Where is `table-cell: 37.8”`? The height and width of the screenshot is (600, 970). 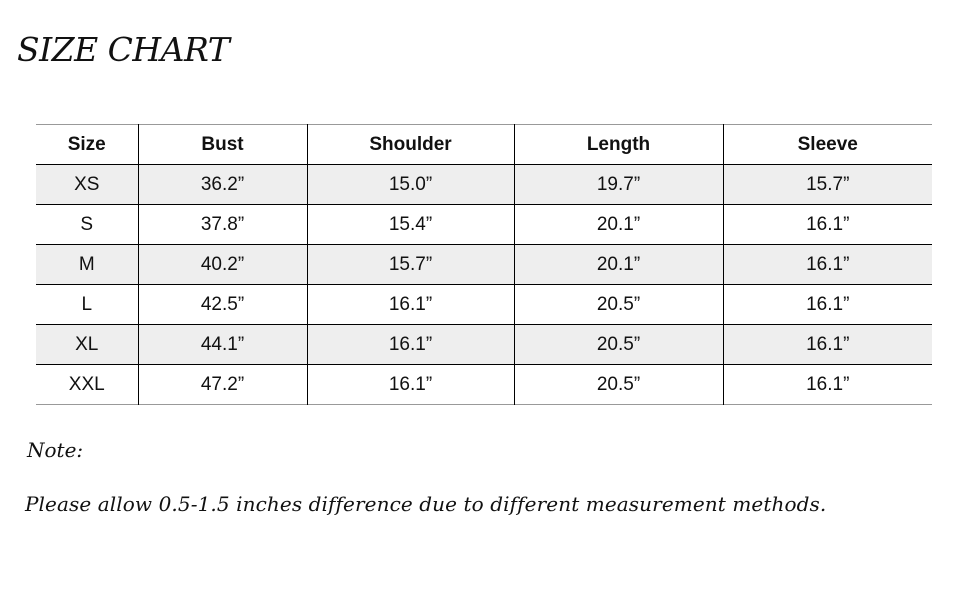 table-cell: 37.8” is located at coordinates (222, 224).